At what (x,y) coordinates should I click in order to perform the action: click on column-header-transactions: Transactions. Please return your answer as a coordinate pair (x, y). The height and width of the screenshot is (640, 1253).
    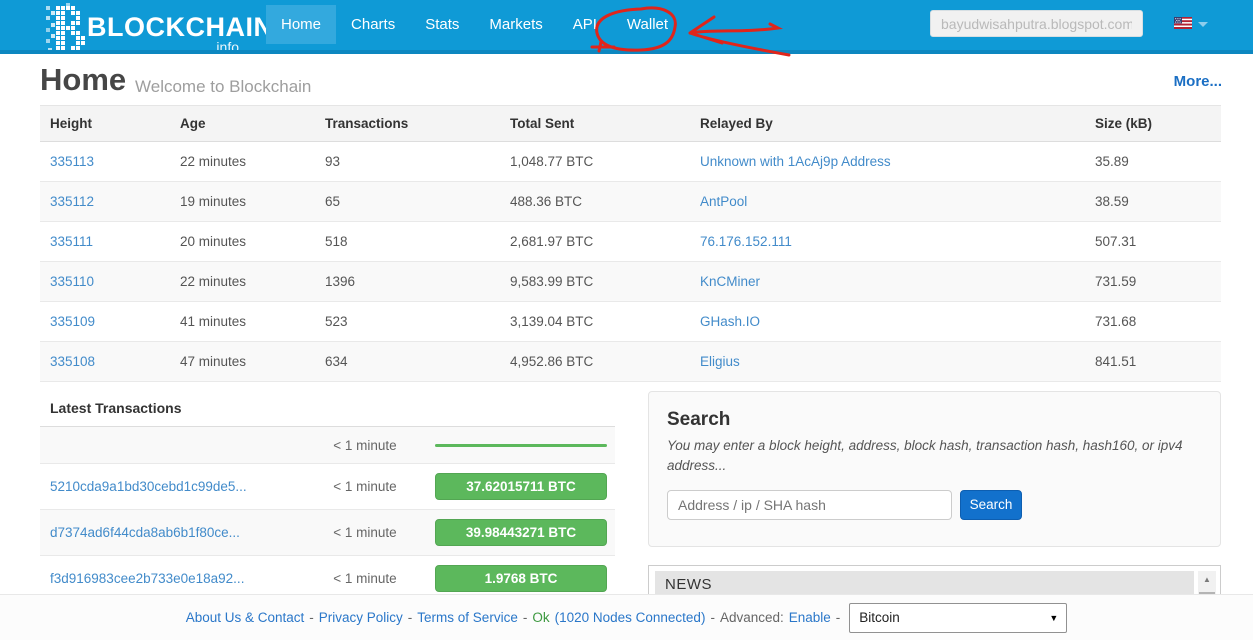
    Looking at the image, I should click on (407, 123).